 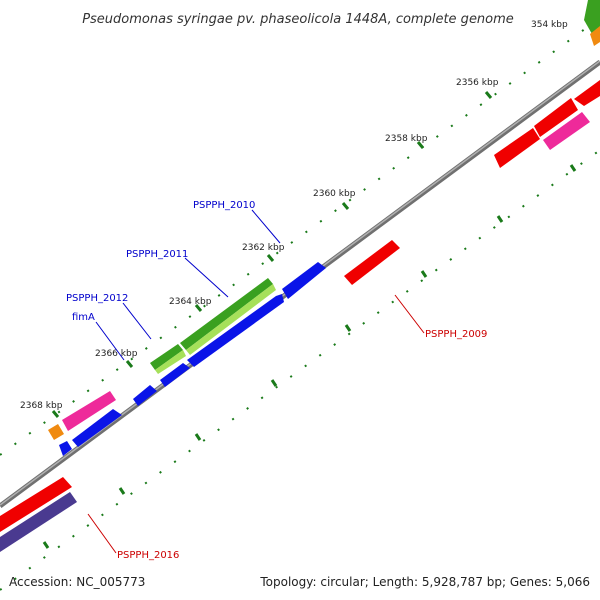 I want to click on gene-pspph-2011-green-light, so click(x=170, y=362).